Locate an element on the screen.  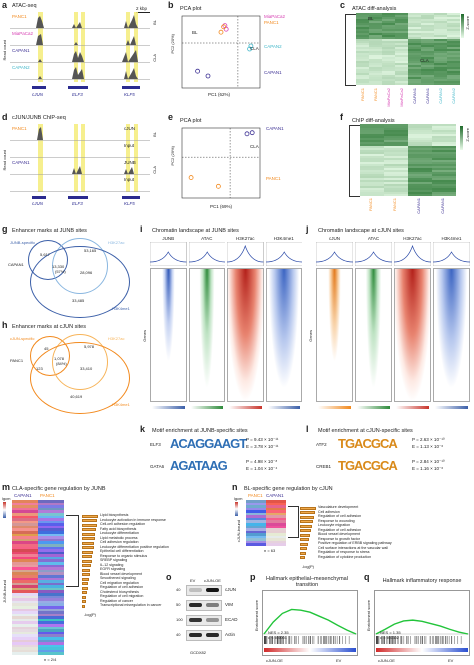
xlabel-pca-b: PC1 (62%) is located at coordinates (219, 94).